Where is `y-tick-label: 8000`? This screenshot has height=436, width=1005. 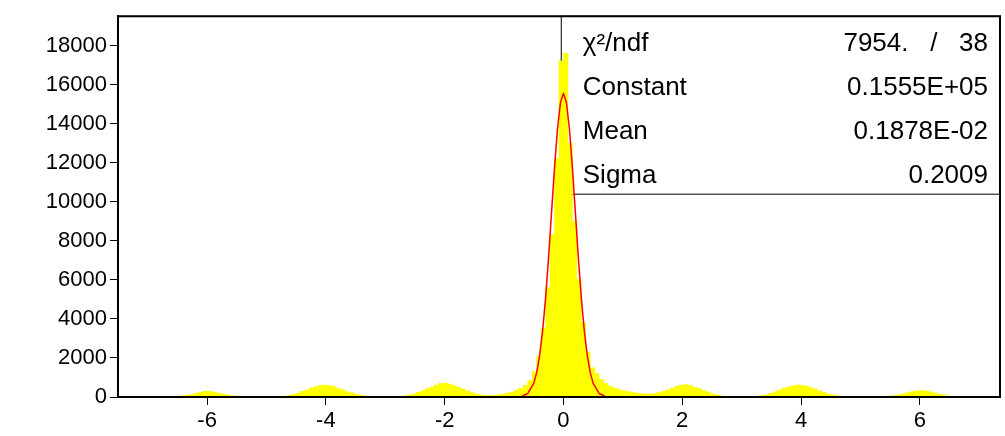
y-tick-label: 8000 is located at coordinates (82, 239).